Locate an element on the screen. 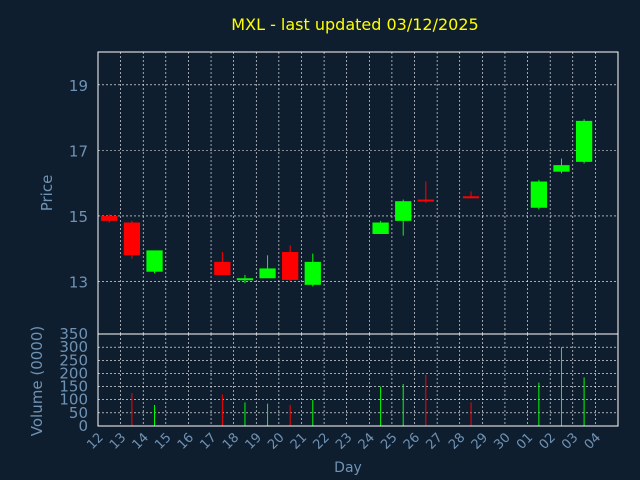  chart-title: MXL - last updated 03/12/2025 is located at coordinates (354, 24).